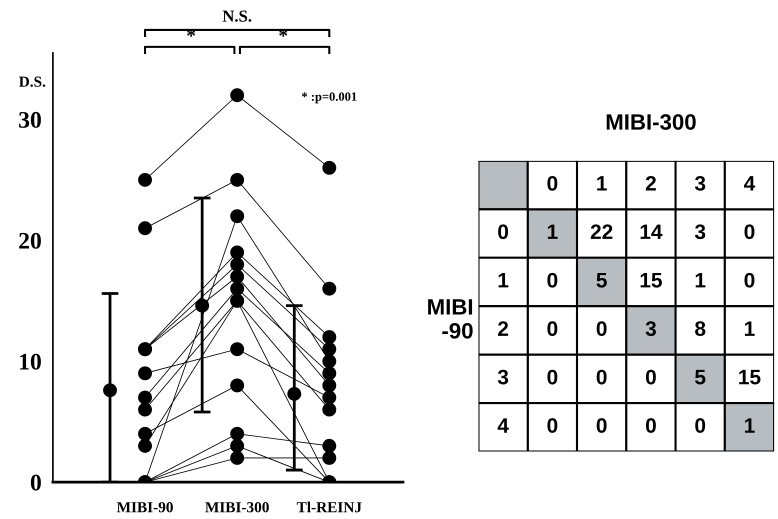  I want to click on text: N.S., so click(237, 16).